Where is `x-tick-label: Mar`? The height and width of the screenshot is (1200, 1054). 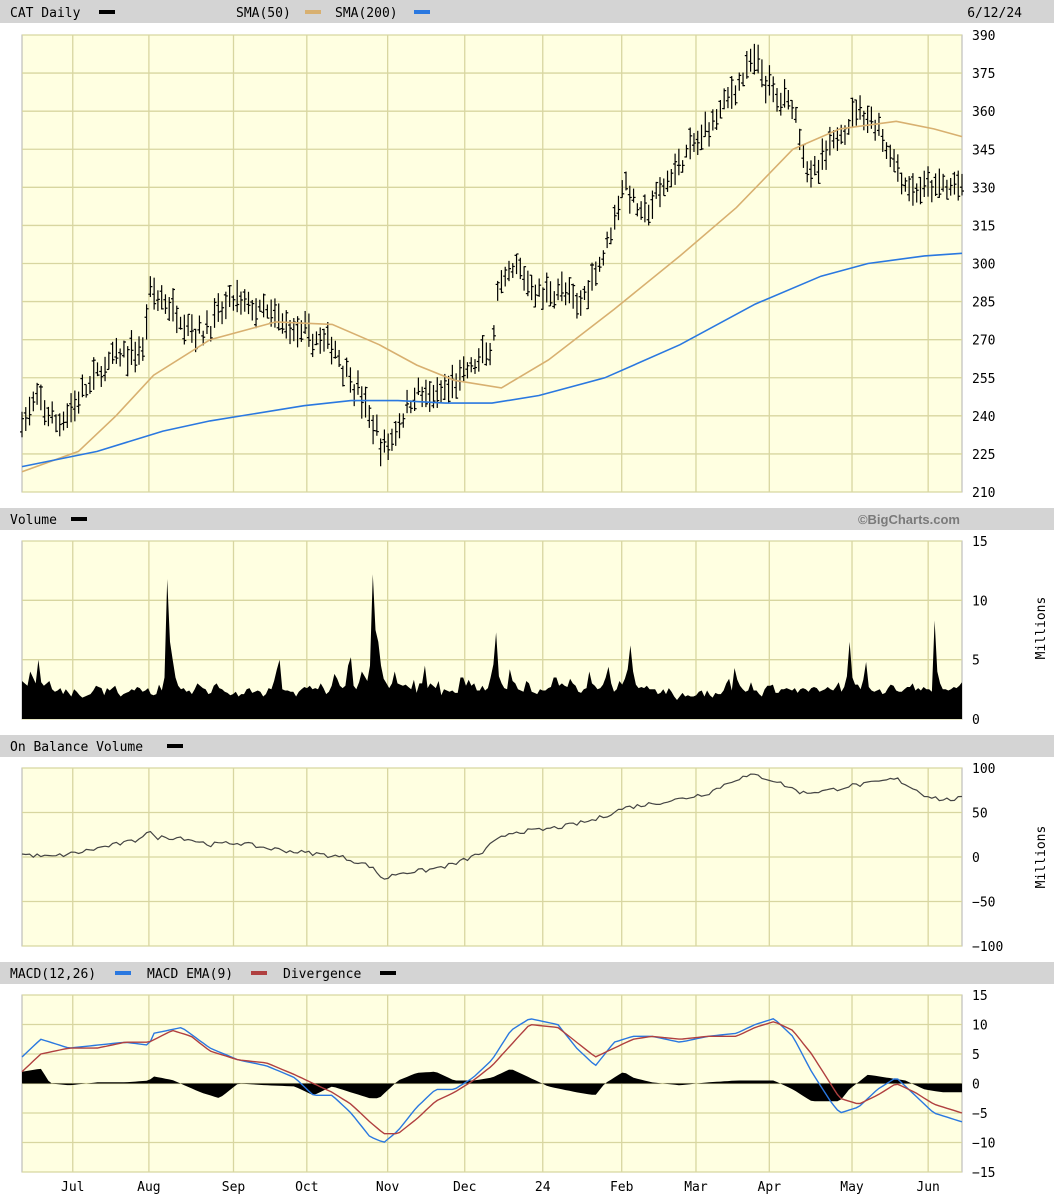 x-tick-label: Mar is located at coordinates (696, 1187).